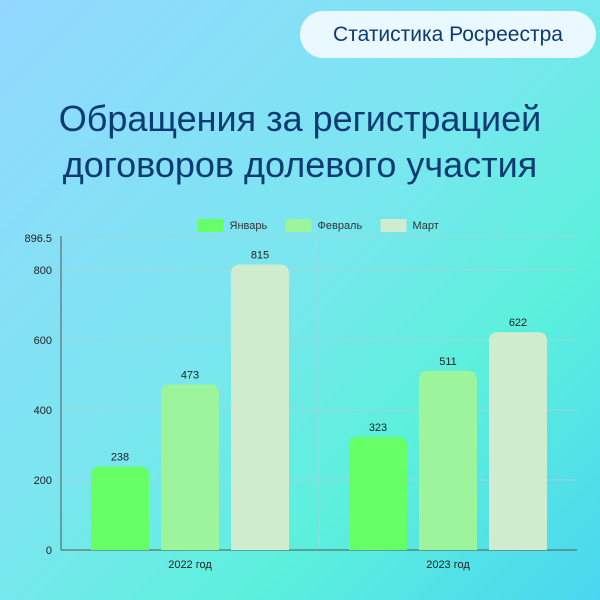 This screenshot has height=600, width=600. I want to click on source-badge: Статистика Росреестра, so click(448, 34).